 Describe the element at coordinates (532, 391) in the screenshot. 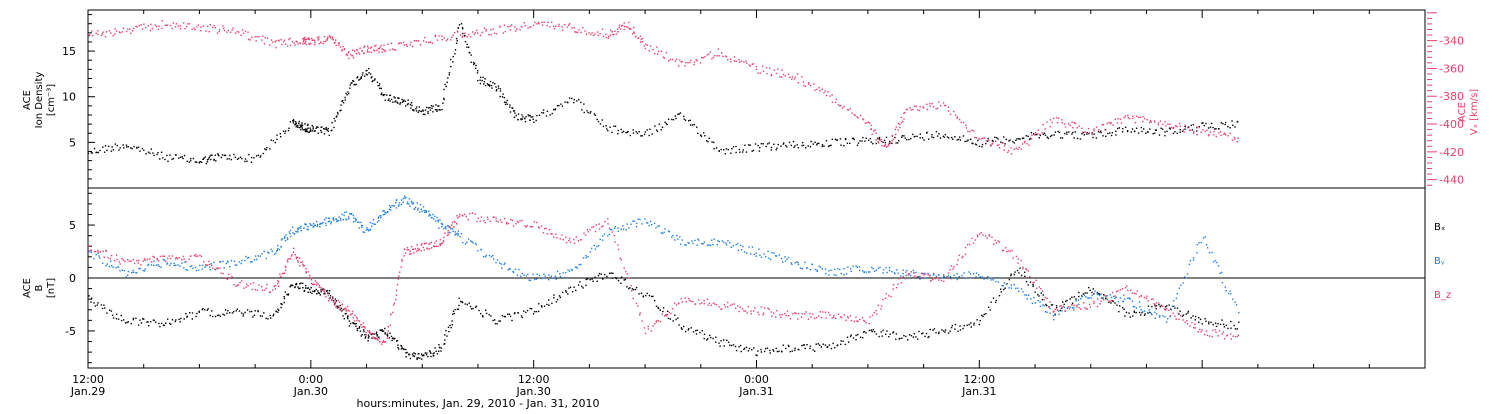

I see `x-tick-date: Jan.30` at that location.